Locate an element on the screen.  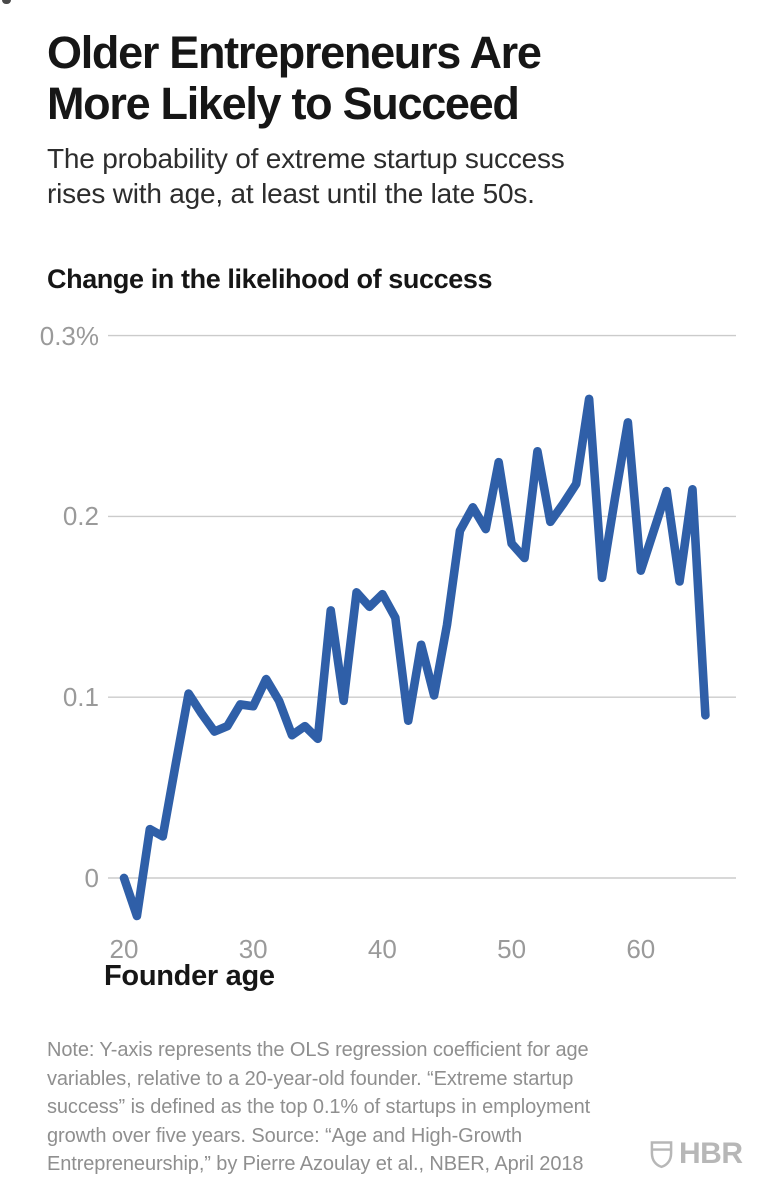
hbr-logo-text: HBR is located at coordinates (711, 1153).